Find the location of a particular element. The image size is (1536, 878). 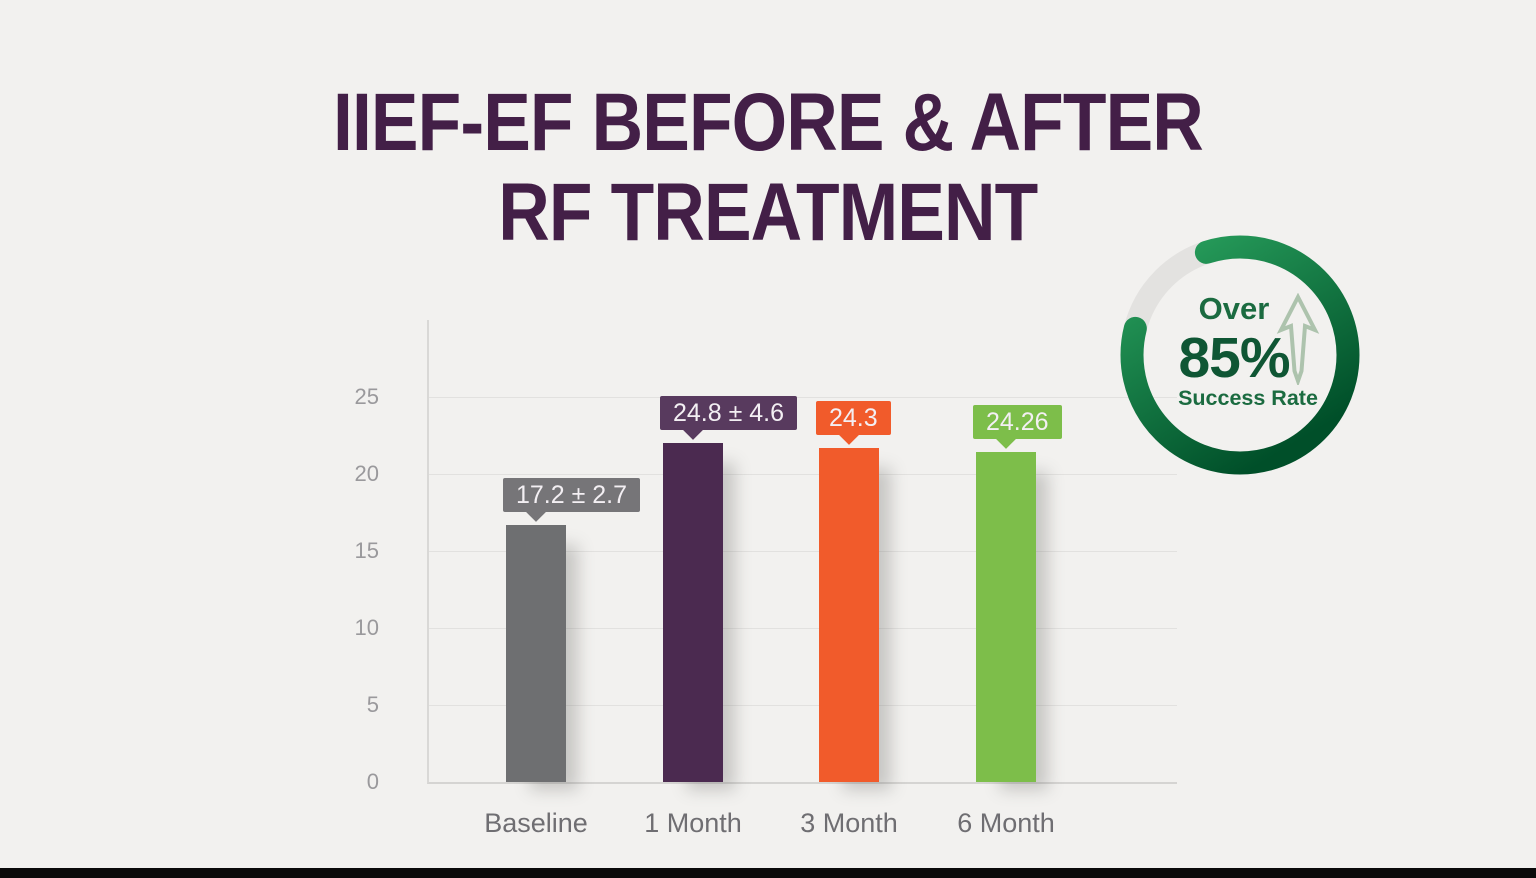

x-label-baseline: Baseline is located at coordinates (536, 823).